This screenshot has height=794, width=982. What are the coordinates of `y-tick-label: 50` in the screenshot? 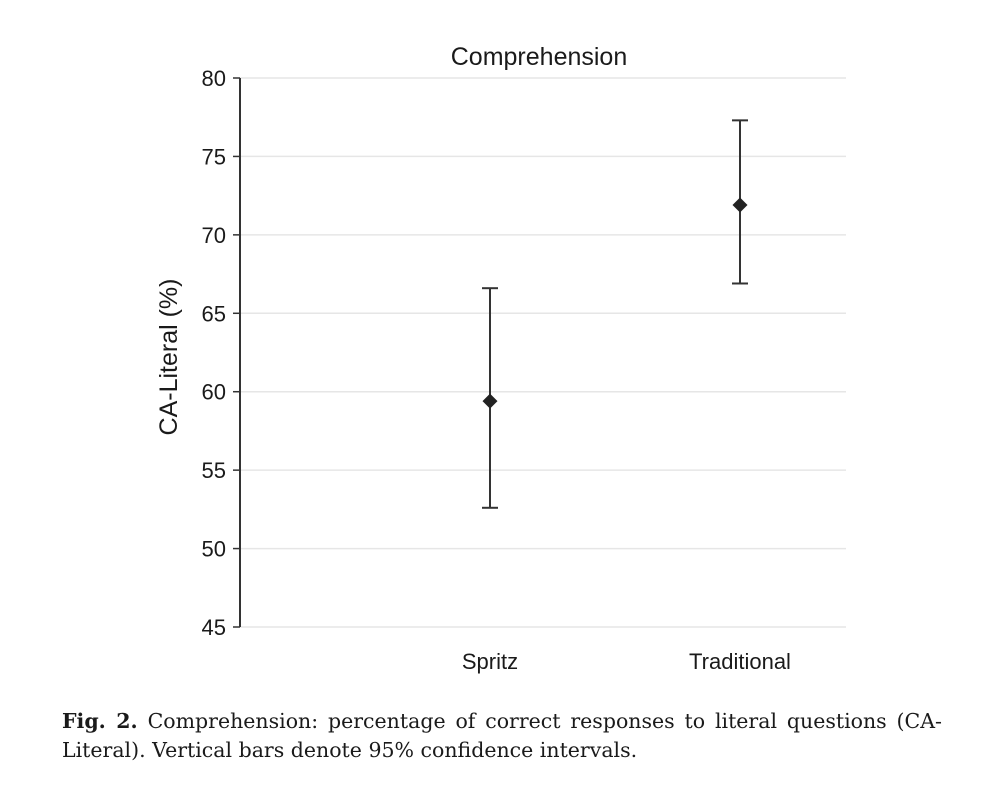 It's located at (214, 549).